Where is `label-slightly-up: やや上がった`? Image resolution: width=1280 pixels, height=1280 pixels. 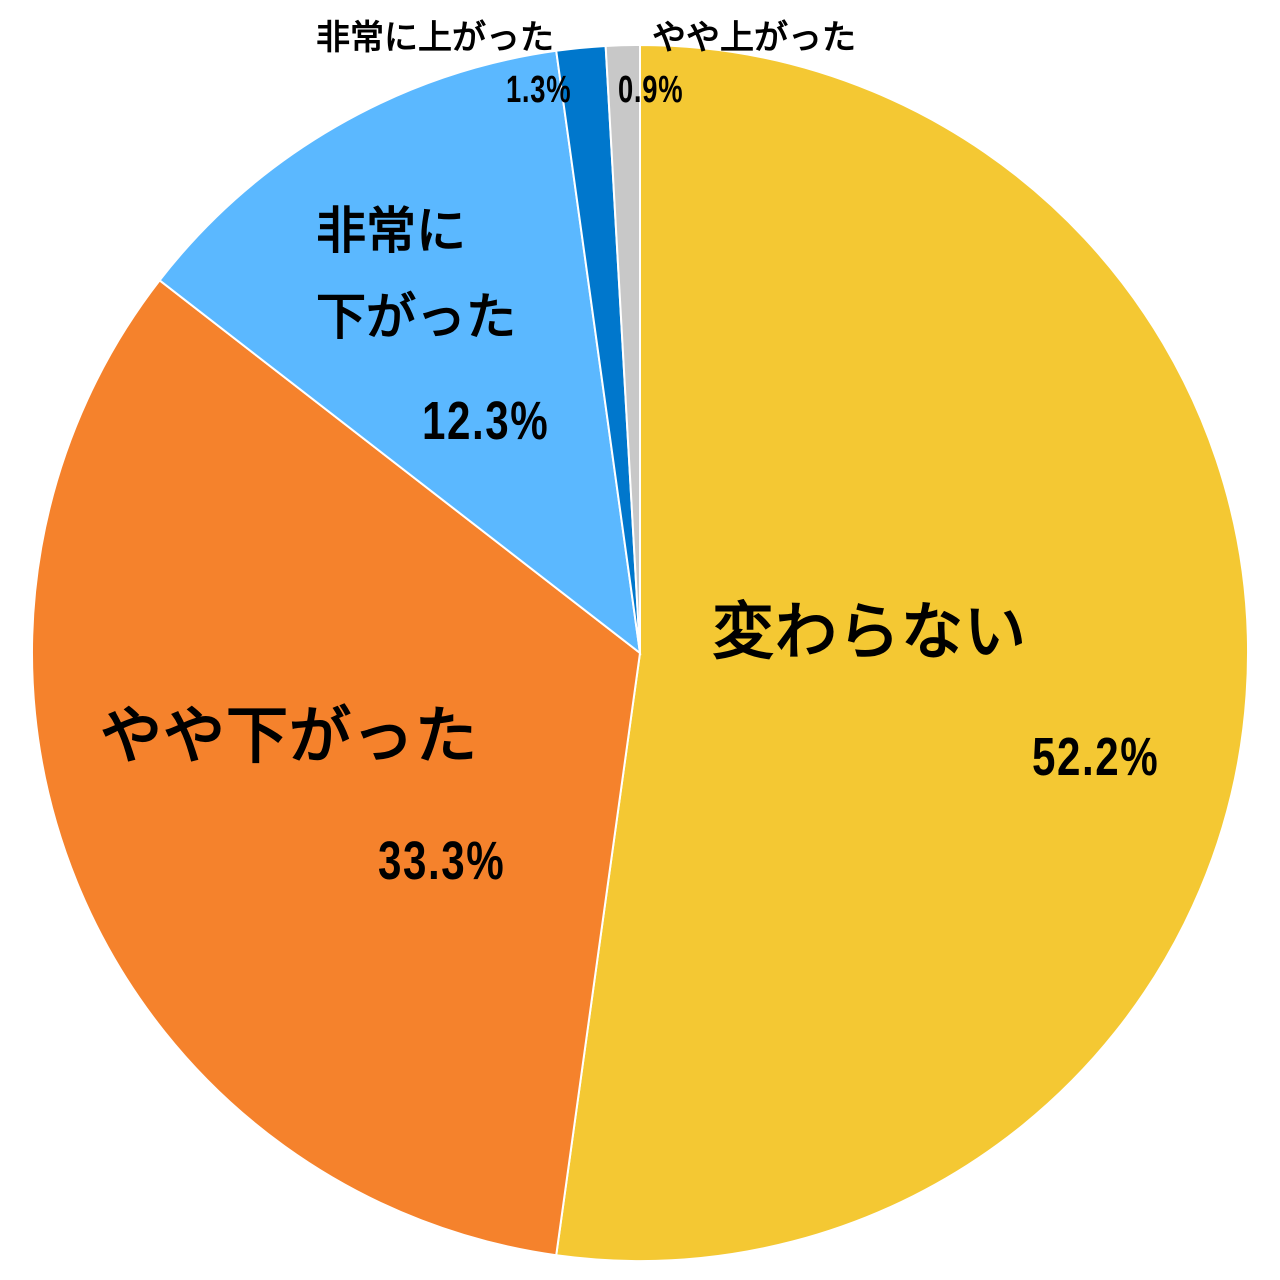
label-slightly-up: やや上がった is located at coordinates (754, 38).